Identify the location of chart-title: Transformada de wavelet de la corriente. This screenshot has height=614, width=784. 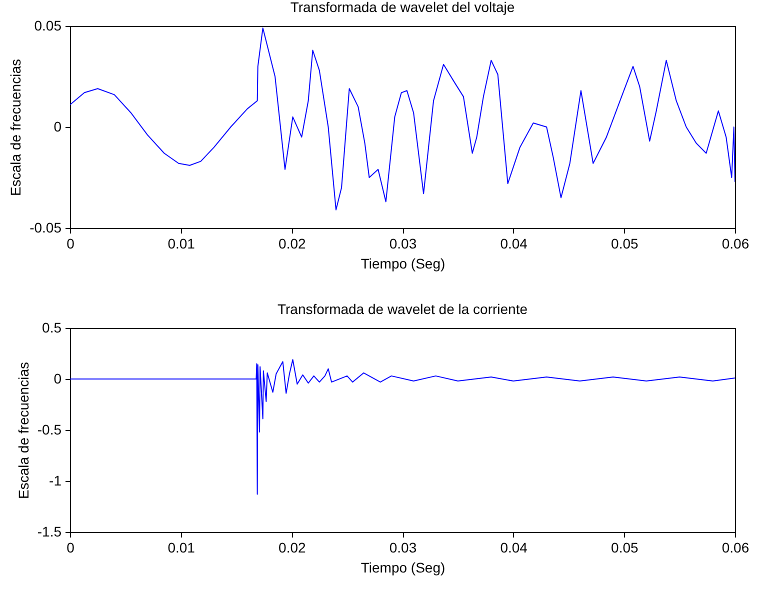
(402, 309).